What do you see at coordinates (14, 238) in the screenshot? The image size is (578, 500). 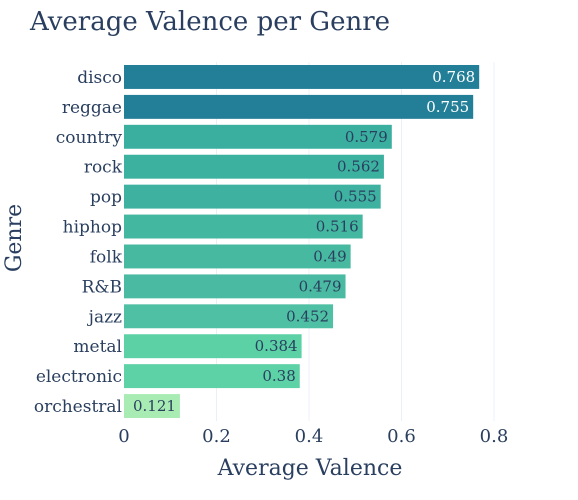 I see `y-axis-title: Genre` at bounding box center [14, 238].